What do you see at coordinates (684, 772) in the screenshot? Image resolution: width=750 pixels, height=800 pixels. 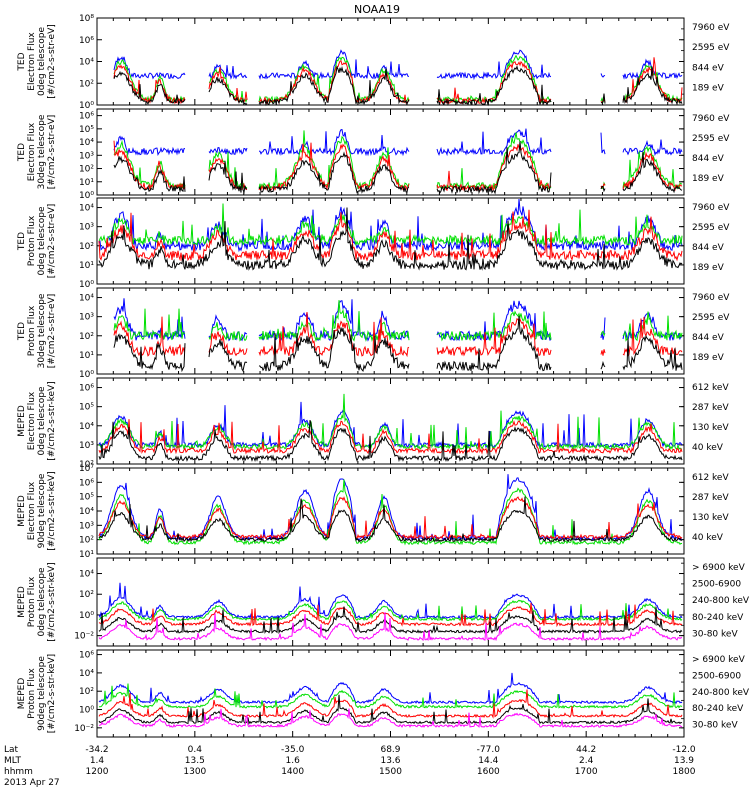 I see `x-col-hhmm: 1800` at bounding box center [684, 772].